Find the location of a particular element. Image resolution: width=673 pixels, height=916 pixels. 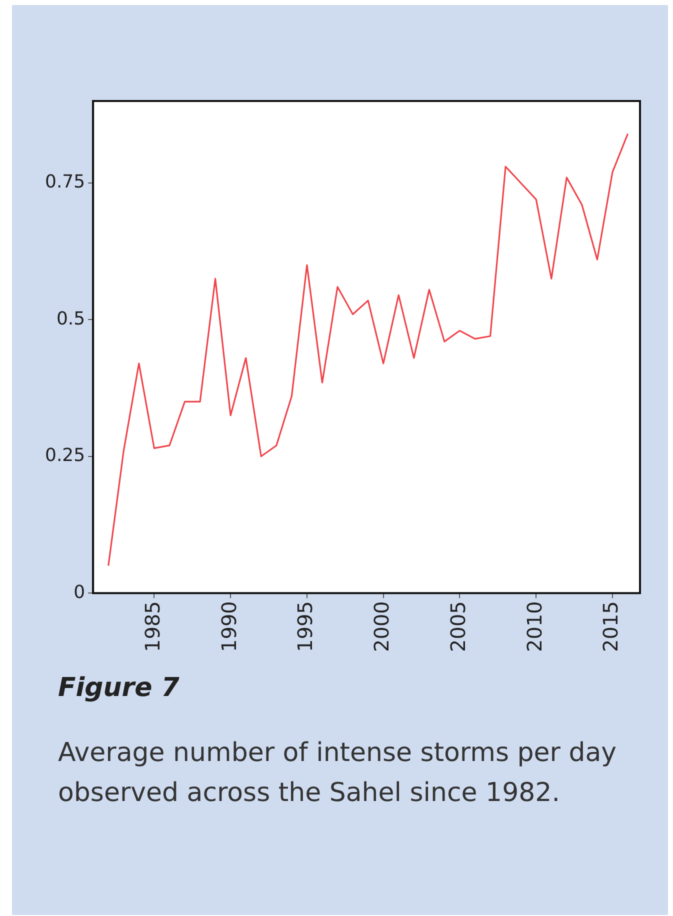

x-tick-label: 1990 is located at coordinates (228, 626).